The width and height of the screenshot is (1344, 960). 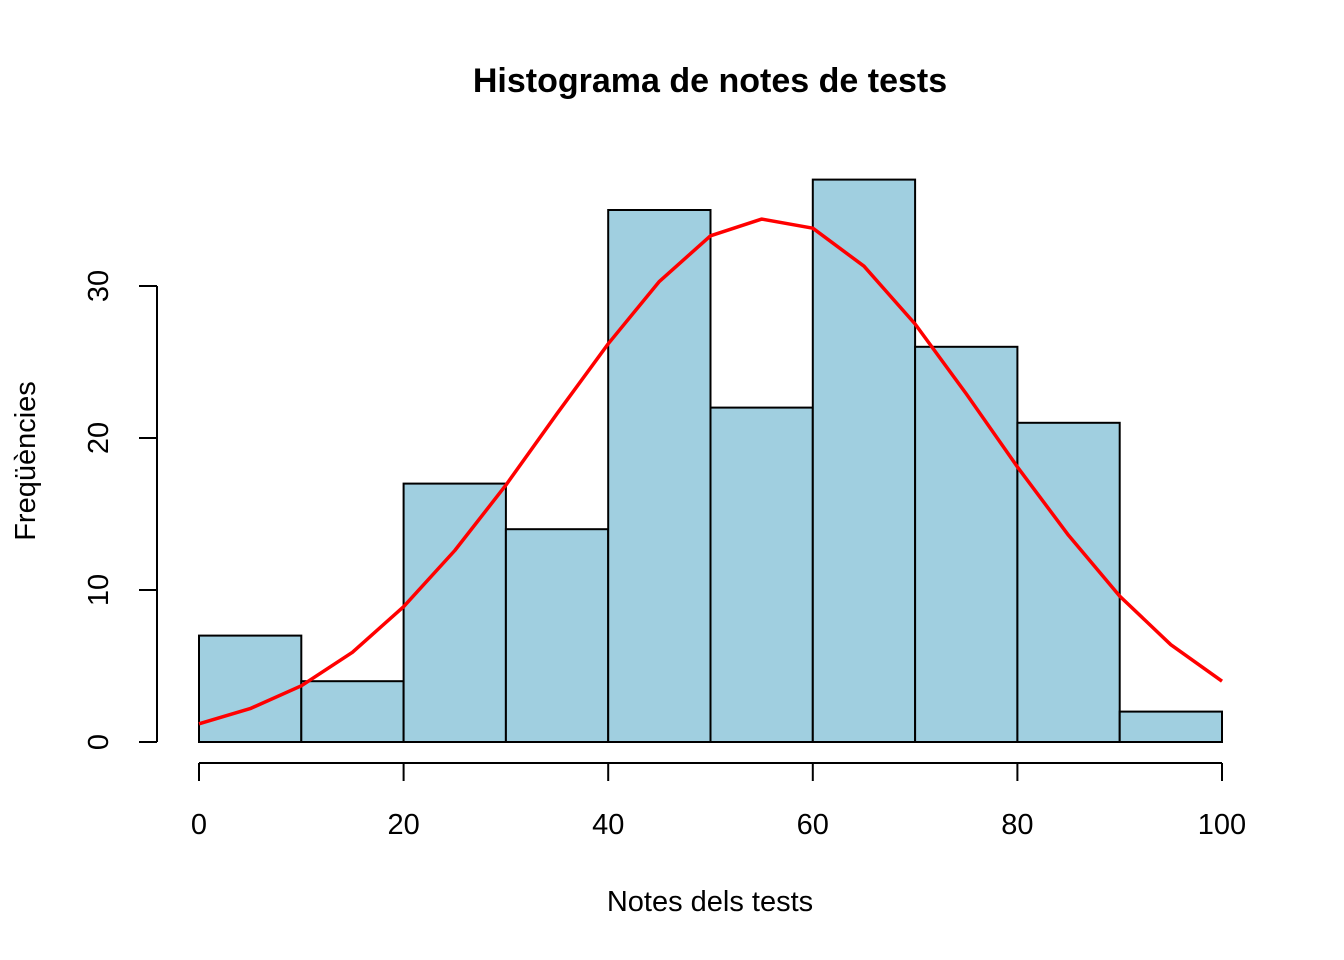 What do you see at coordinates (99, 742) in the screenshot?
I see `y-tick-label: 0` at bounding box center [99, 742].